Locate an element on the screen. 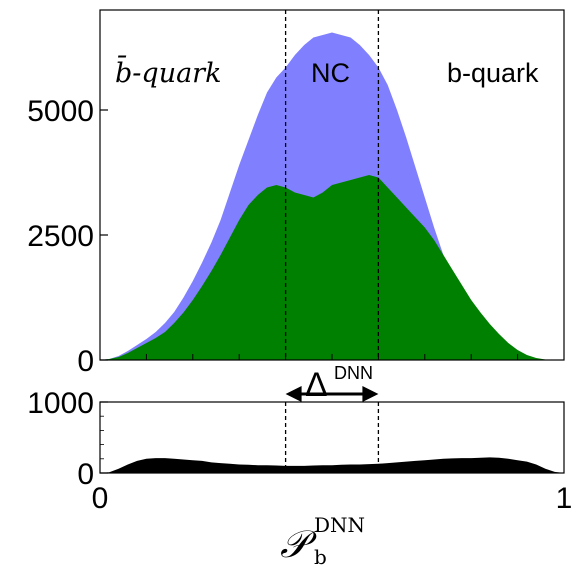 This screenshot has height=571, width=585. delta-arrow-left-head is located at coordinates (293, 394).